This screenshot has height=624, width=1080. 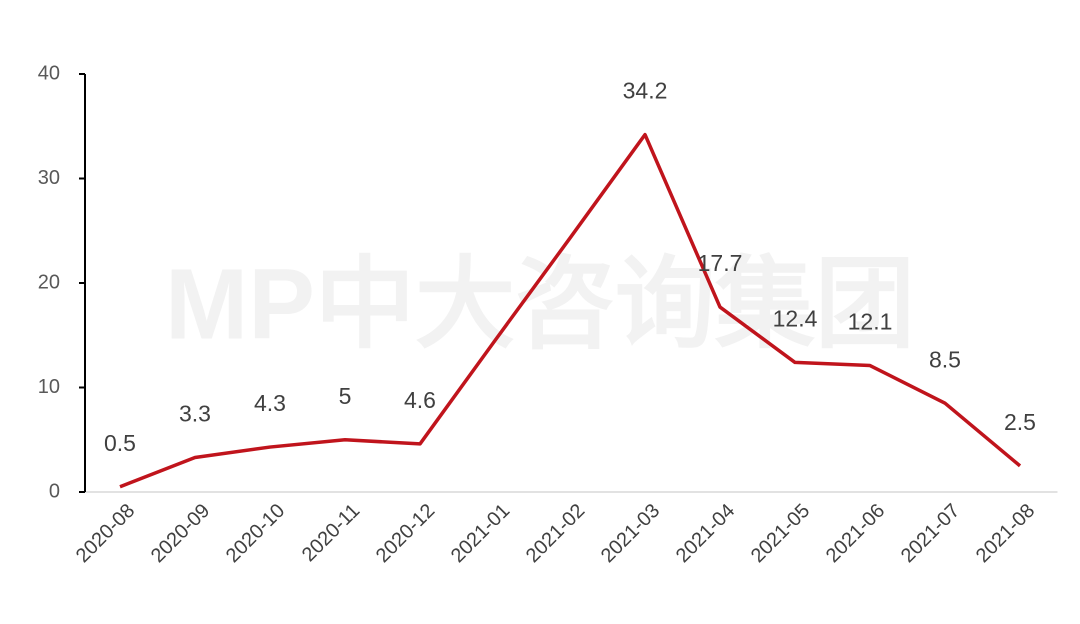 What do you see at coordinates (945, 359) in the screenshot?
I see `value-label: 8.5` at bounding box center [945, 359].